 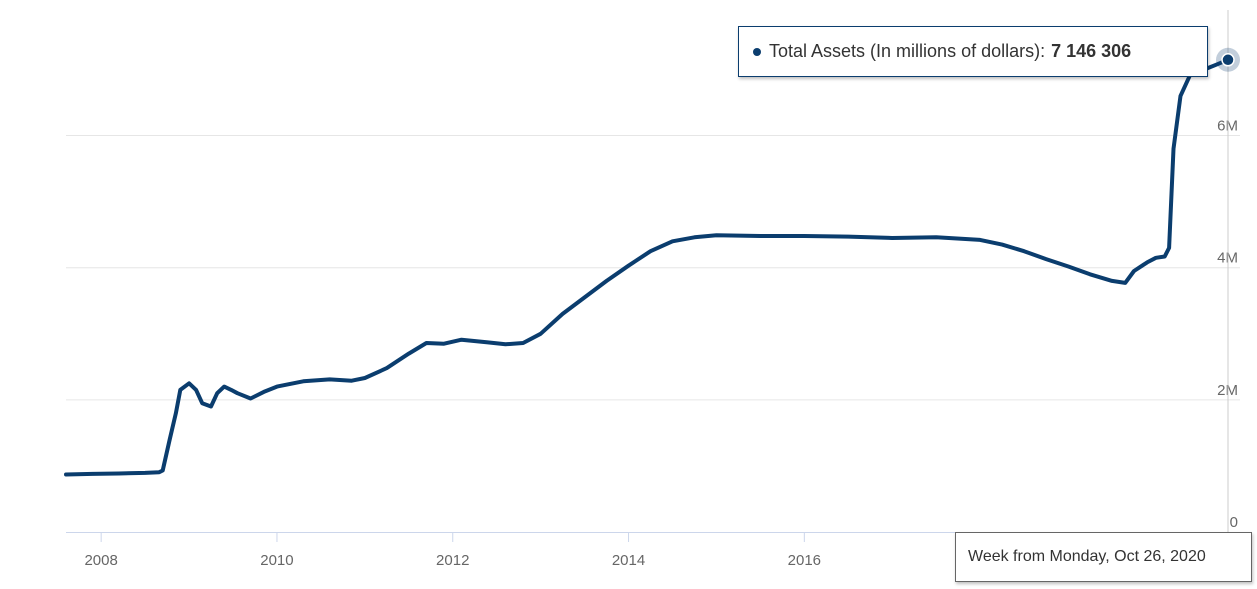 What do you see at coordinates (1234, 522) in the screenshot?
I see `y-tick-label-0: 0` at bounding box center [1234, 522].